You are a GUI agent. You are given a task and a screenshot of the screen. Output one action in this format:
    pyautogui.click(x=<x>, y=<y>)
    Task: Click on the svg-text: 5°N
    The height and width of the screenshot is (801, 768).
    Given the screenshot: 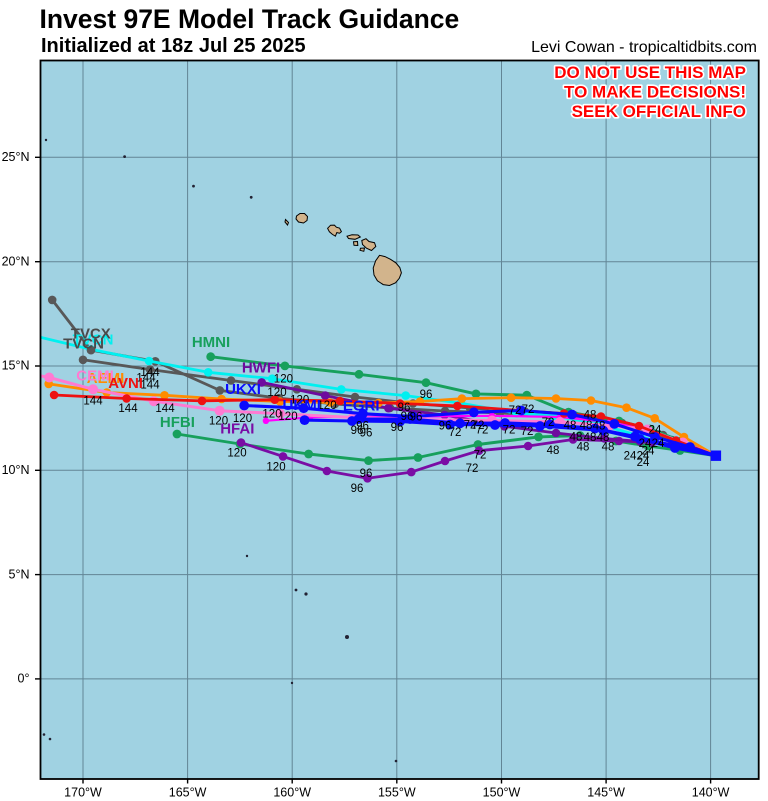 What is the action you would take?
    pyautogui.click(x=19, y=574)
    